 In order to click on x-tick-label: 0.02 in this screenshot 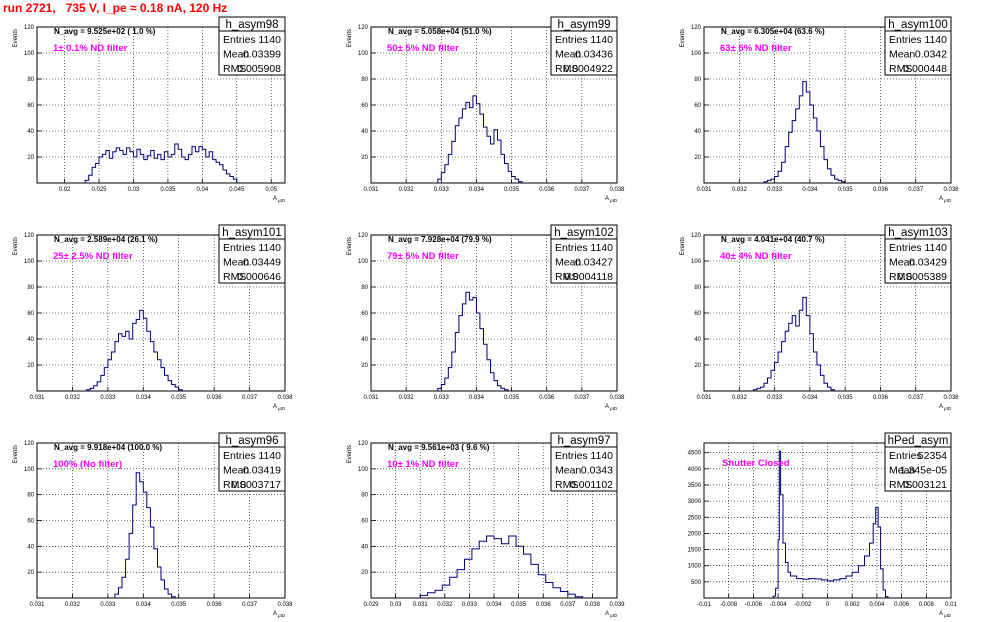, I will do `click(65, 190)`.